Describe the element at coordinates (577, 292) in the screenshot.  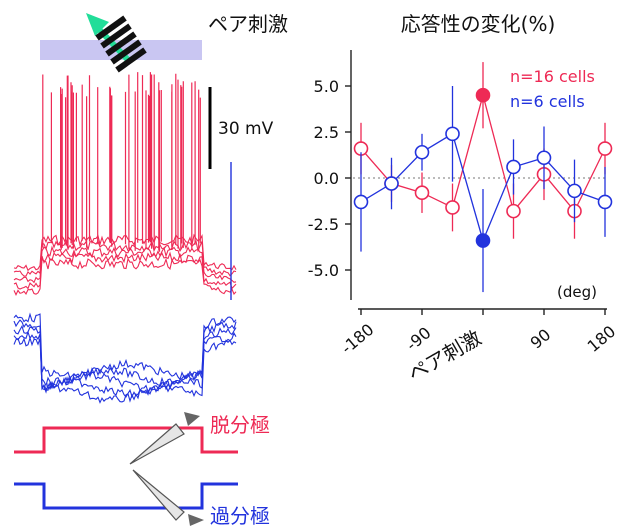
I see `x-unit-label: (deg)` at that location.